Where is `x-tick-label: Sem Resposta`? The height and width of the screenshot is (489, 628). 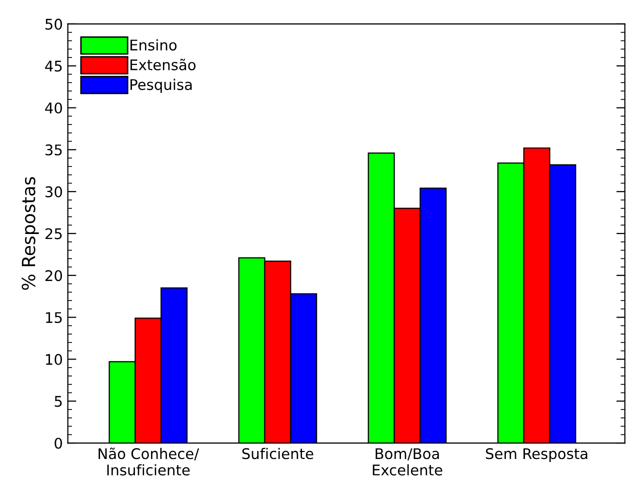
x-tick-label: Sem Resposta is located at coordinates (537, 455).